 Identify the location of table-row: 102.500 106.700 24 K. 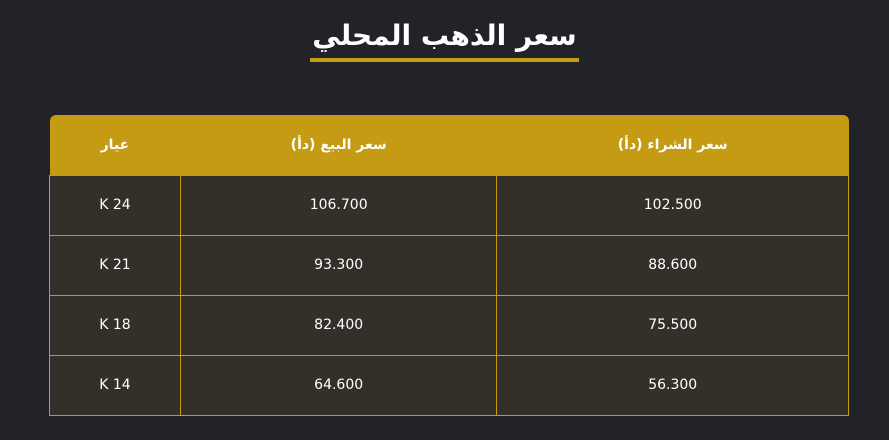
(449, 205).